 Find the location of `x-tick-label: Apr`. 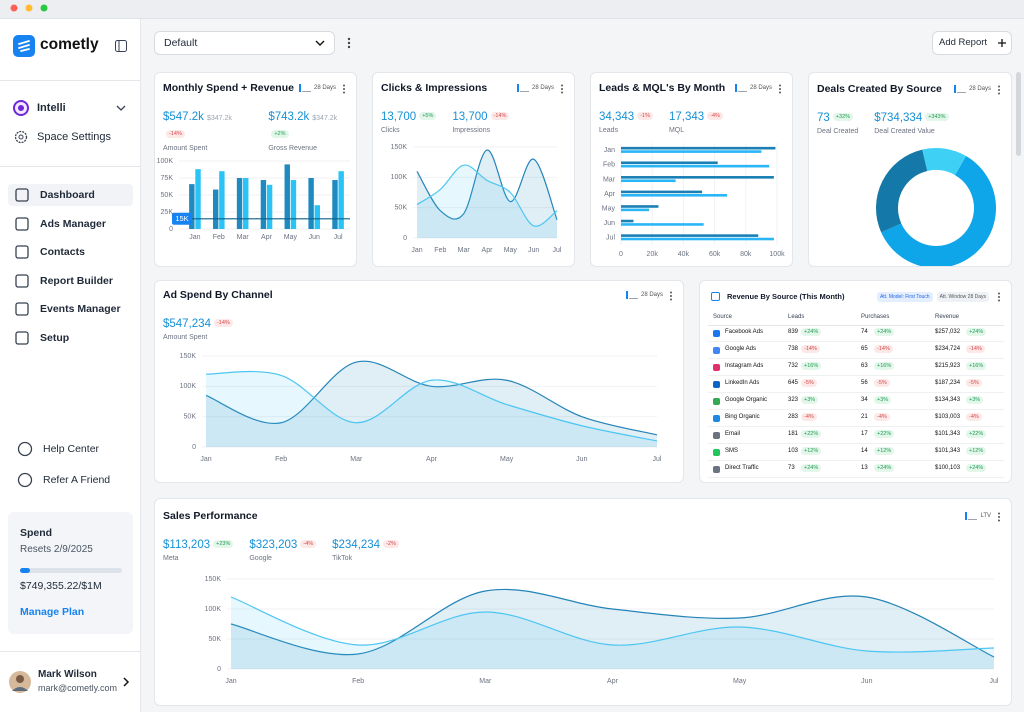

x-tick-label: Apr is located at coordinates (432, 459).